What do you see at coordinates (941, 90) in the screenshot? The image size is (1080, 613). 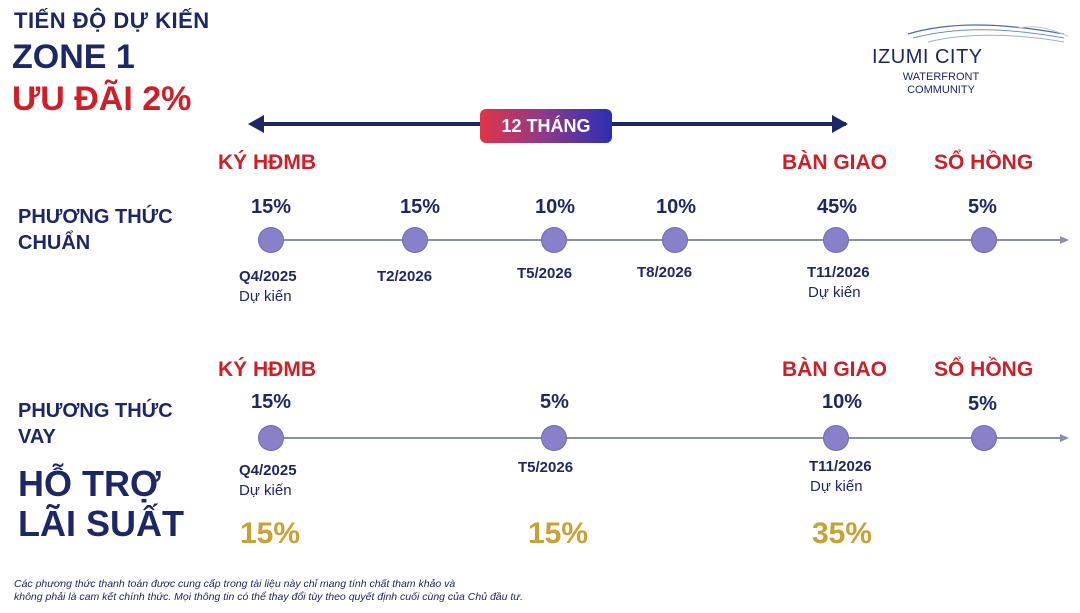 I see `logo-sub-line2: COMMUNITY` at bounding box center [941, 90].